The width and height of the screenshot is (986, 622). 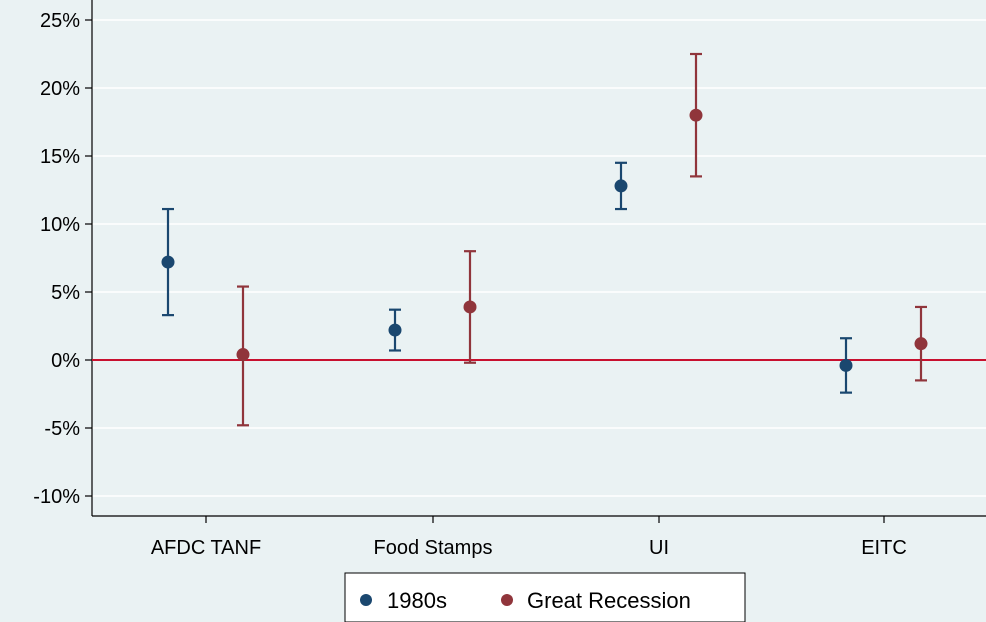 What do you see at coordinates (65, 293) in the screenshot?
I see `y-tick-label: 5%` at bounding box center [65, 293].